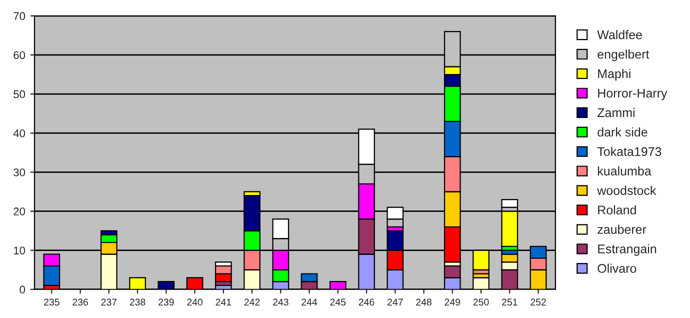 Image resolution: width=690 pixels, height=318 pixels. I want to click on x-tick-label: 235, so click(52, 302).